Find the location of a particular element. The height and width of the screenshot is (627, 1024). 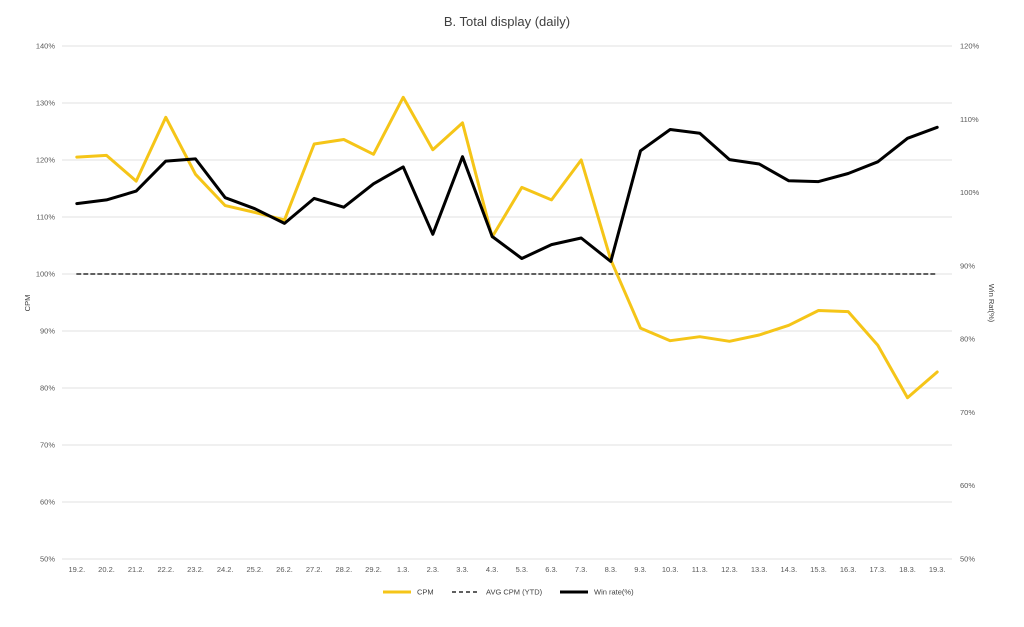

y-tick-label: 140% is located at coordinates (46, 46).